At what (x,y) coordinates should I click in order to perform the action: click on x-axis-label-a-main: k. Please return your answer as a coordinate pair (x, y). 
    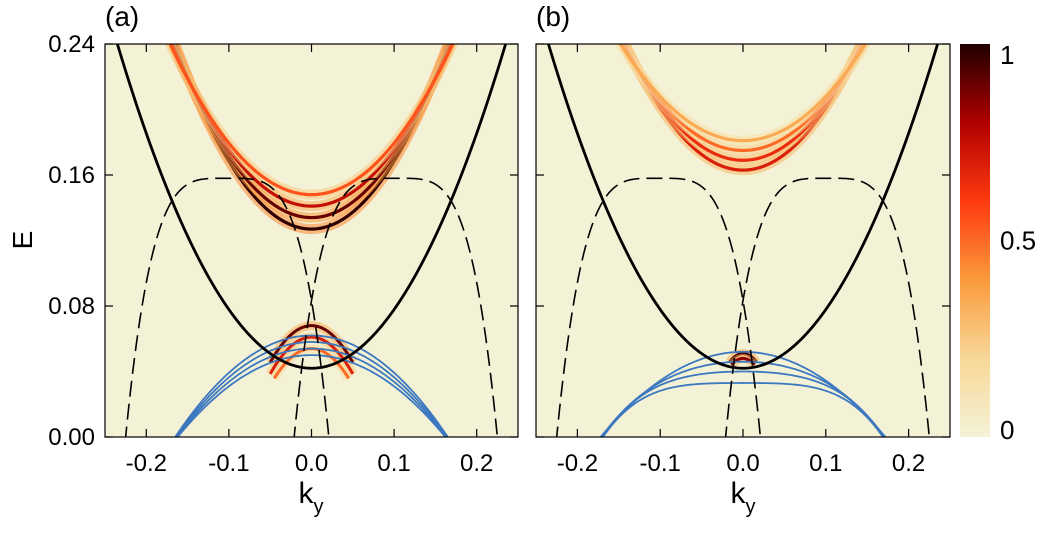
    Looking at the image, I should click on (307, 493).